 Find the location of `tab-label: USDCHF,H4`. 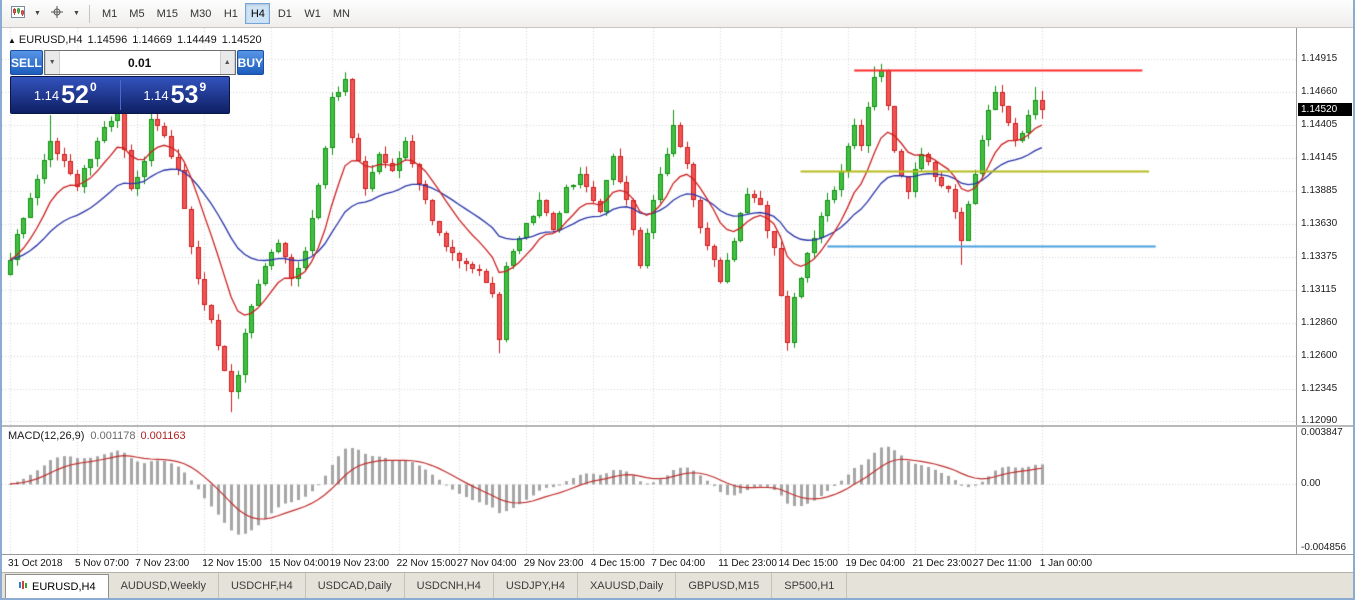

tab-label: USDCHF,H4 is located at coordinates (261, 585).